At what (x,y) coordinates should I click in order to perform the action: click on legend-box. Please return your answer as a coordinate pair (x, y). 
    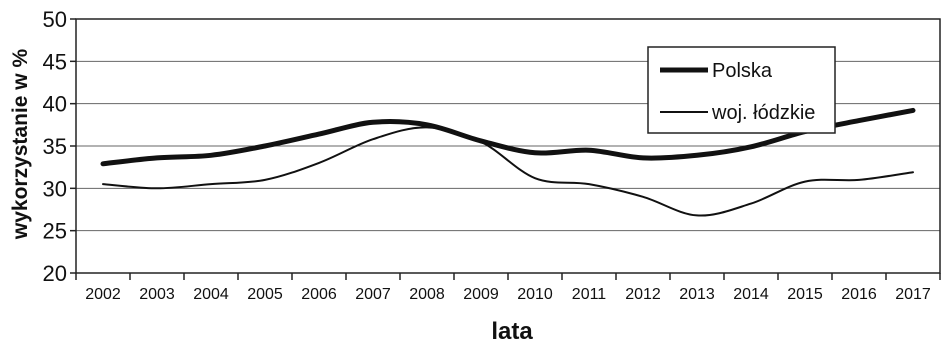
    Looking at the image, I should click on (741, 90).